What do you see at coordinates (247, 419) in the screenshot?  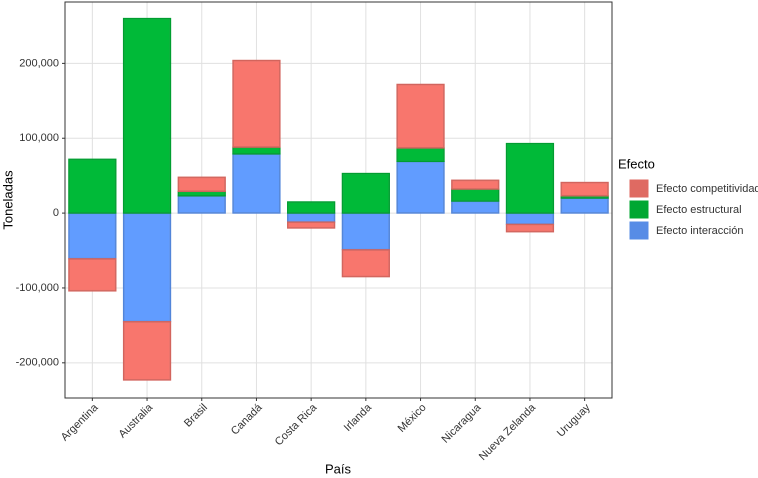 I see `x-tick-label: Canadá` at bounding box center [247, 419].